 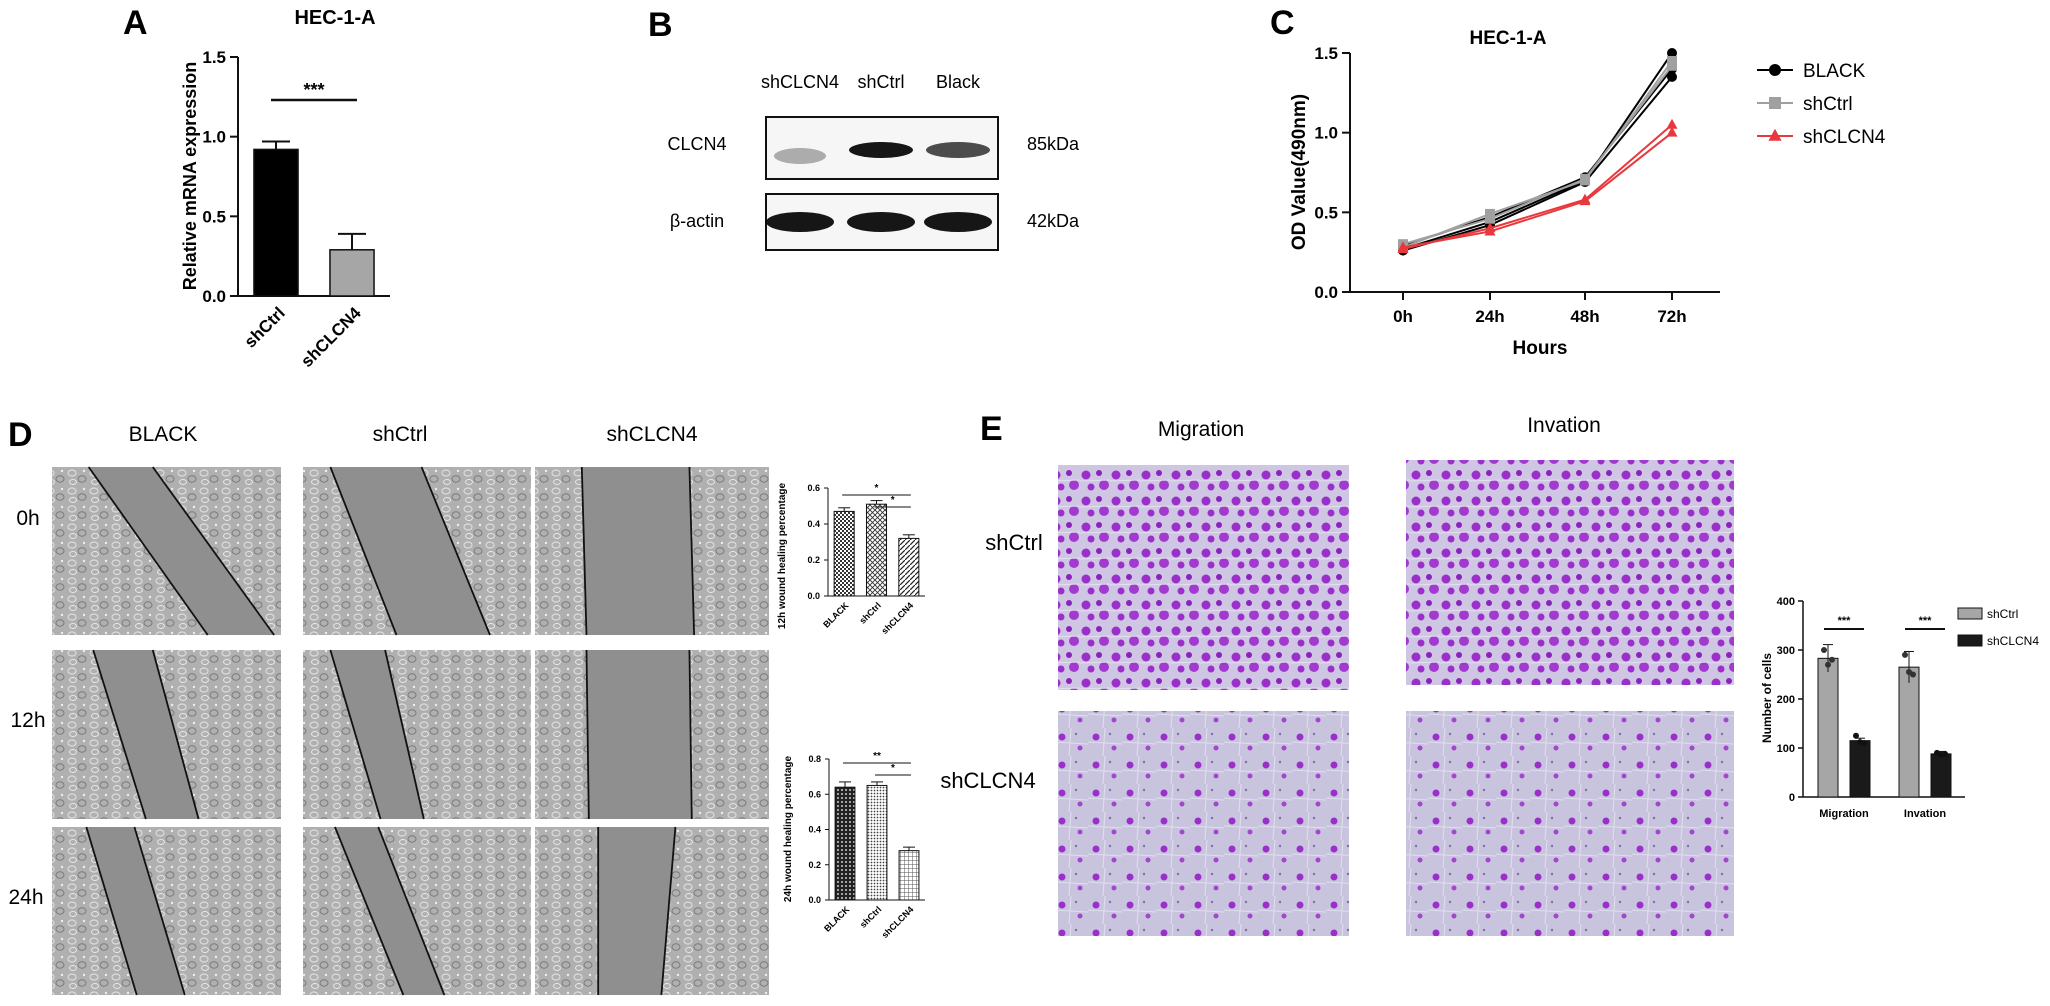 I want to click on blot-size-label: 42kDa, so click(x=1053, y=221).